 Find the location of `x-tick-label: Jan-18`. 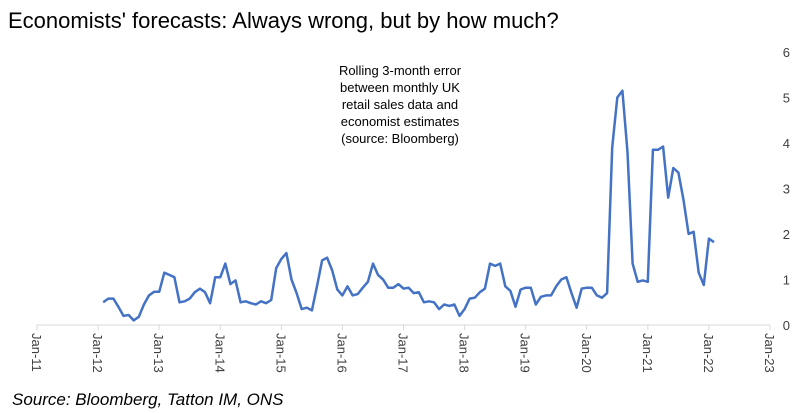

x-tick-label: Jan-18 is located at coordinates (464, 353).